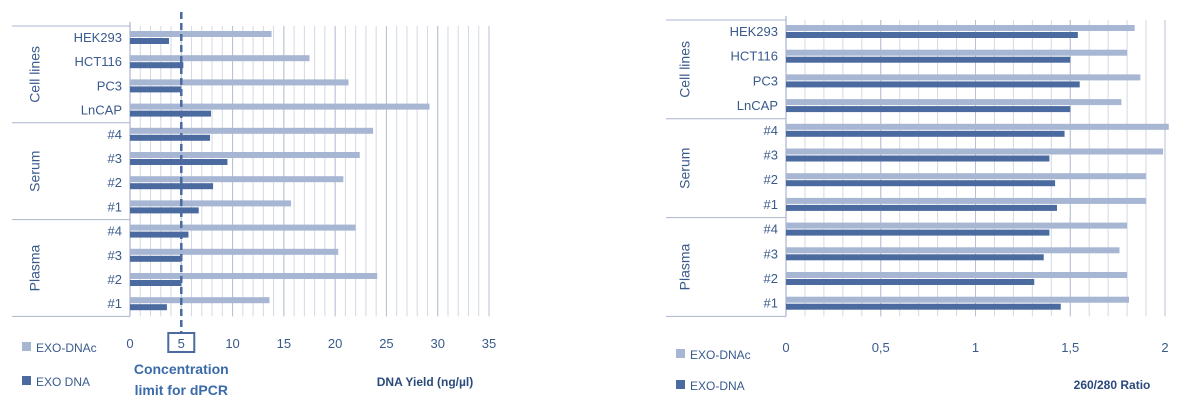 This screenshot has width=1200, height=419. Describe the element at coordinates (181, 369) in the screenshot. I see `dpcr-limit-note-line1: Concentration` at that location.